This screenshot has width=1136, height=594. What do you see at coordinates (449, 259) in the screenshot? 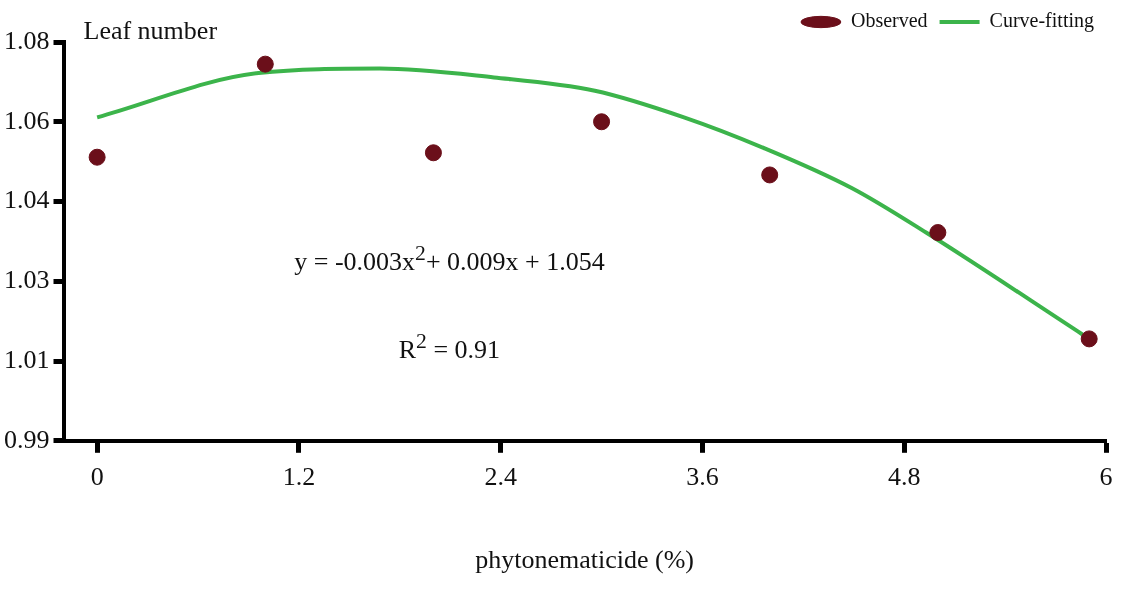
I see `annotation: y = -0.003x$^{2}$+ 0.009x + 1.054` at bounding box center [449, 259].